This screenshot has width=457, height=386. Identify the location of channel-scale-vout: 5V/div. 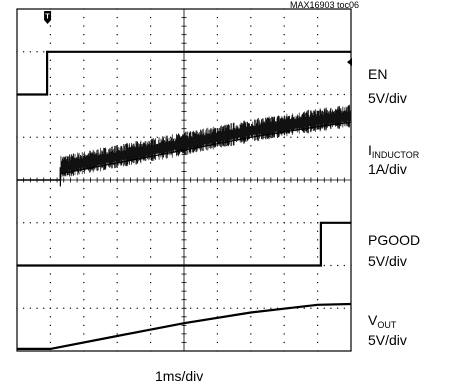
(387, 340).